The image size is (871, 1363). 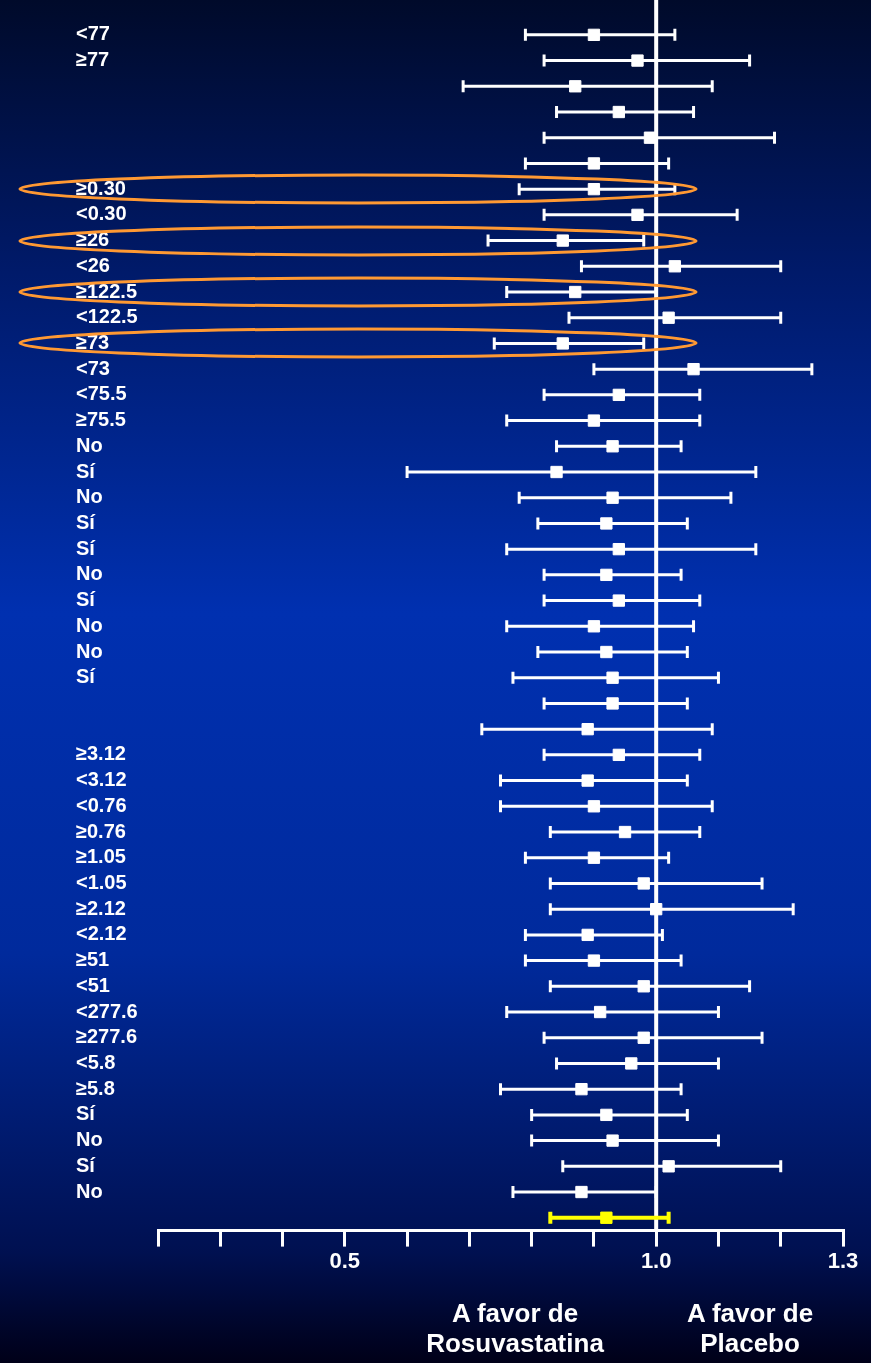 I want to click on y-tick-label: <2.12, so click(x=101, y=933).